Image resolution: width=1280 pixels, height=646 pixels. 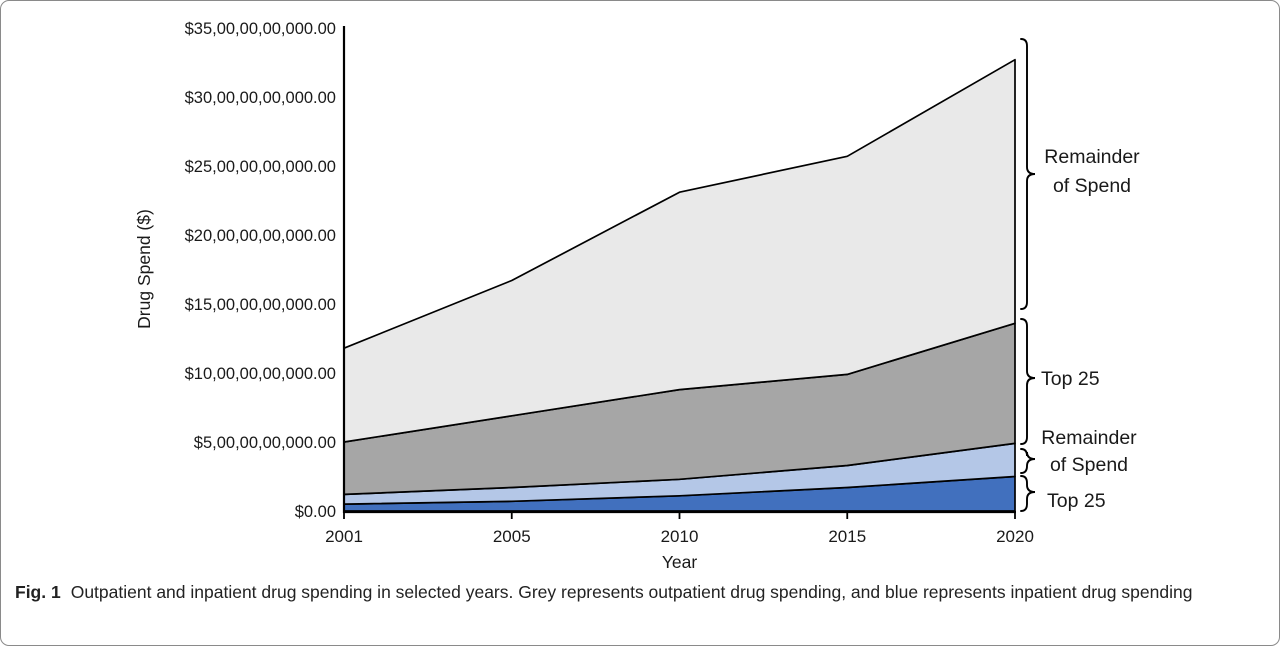 What do you see at coordinates (144, 269) in the screenshot?
I see `y-axis-title: Drug Spend ($)` at bounding box center [144, 269].